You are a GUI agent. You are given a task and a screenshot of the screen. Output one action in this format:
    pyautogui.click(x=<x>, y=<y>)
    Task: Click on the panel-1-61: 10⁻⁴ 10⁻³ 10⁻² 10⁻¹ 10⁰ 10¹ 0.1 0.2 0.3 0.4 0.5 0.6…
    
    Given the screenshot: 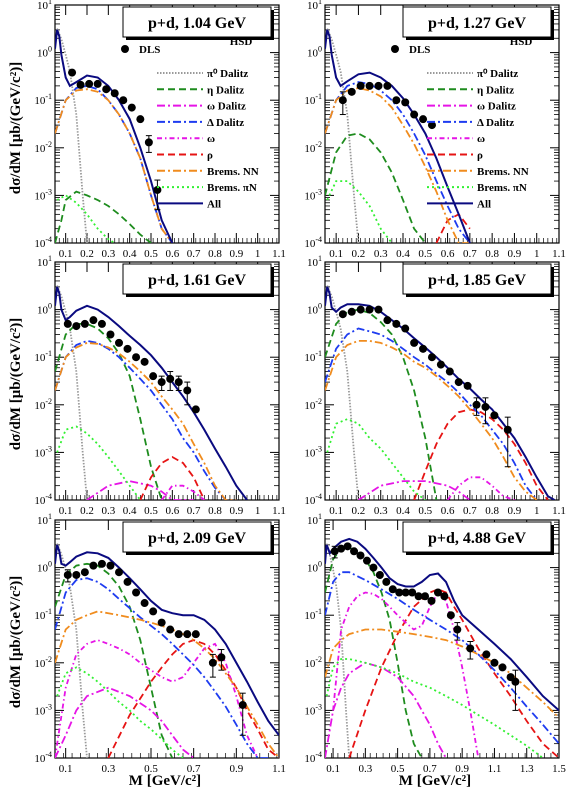 What is the action you would take?
    pyautogui.click(x=160, y=385)
    